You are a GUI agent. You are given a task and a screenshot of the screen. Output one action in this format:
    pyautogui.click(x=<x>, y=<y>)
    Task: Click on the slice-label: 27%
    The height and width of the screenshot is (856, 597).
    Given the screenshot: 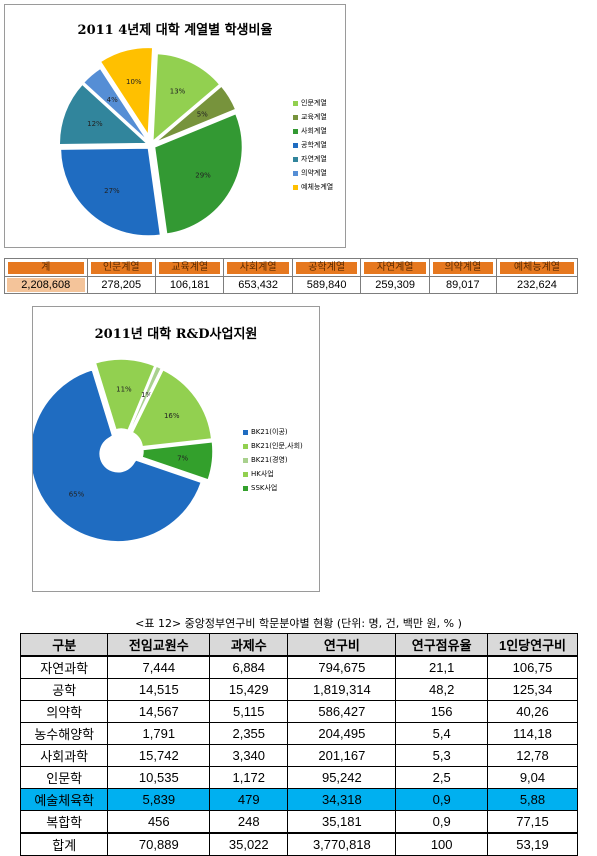 What is the action you would take?
    pyautogui.click(x=112, y=191)
    